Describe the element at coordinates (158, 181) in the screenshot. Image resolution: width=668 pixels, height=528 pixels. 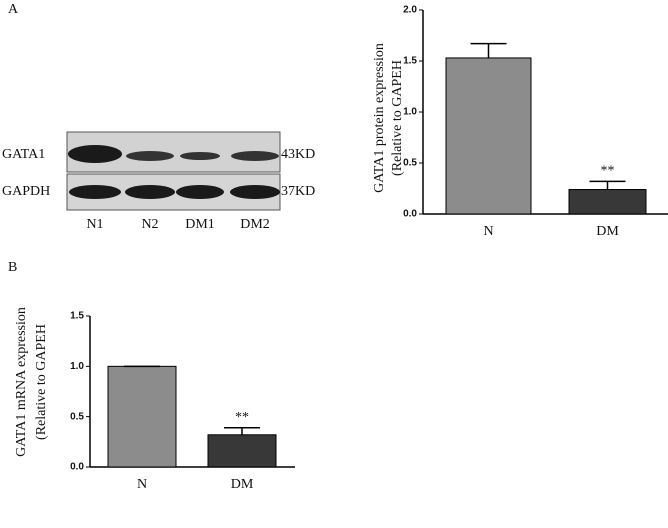
I see `western-blot: GATA1 GAPDH 43KD 37KD N1 N2 DM1 DM2` at that location.